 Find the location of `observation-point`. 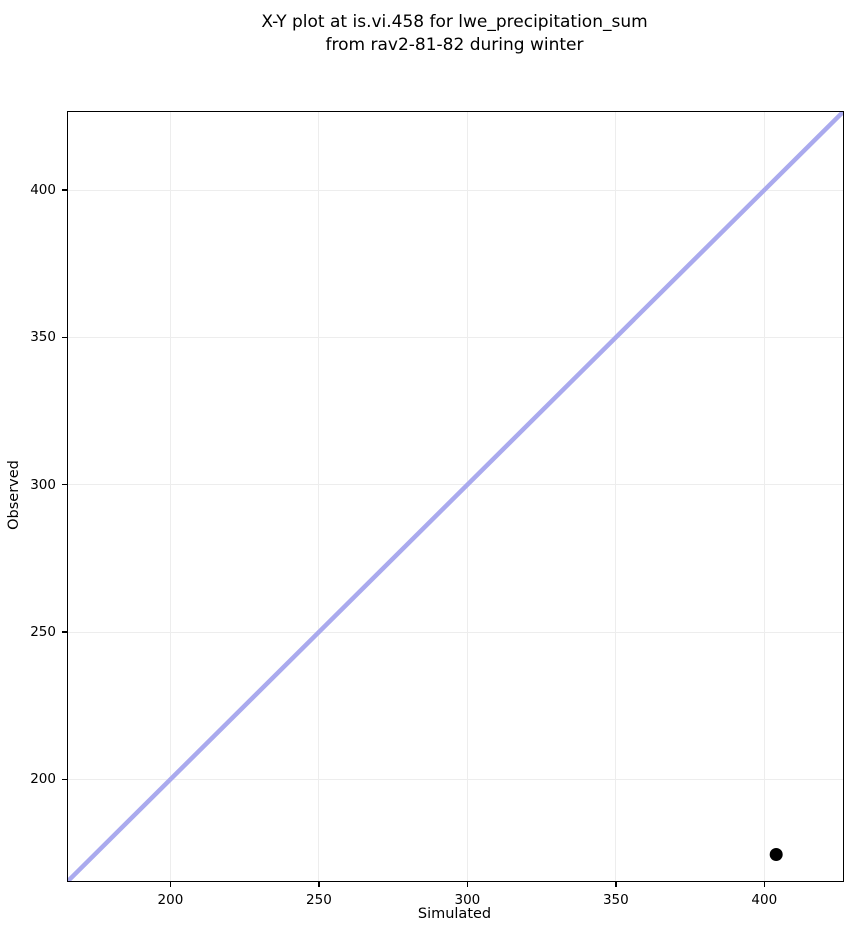

observation-point is located at coordinates (776, 854).